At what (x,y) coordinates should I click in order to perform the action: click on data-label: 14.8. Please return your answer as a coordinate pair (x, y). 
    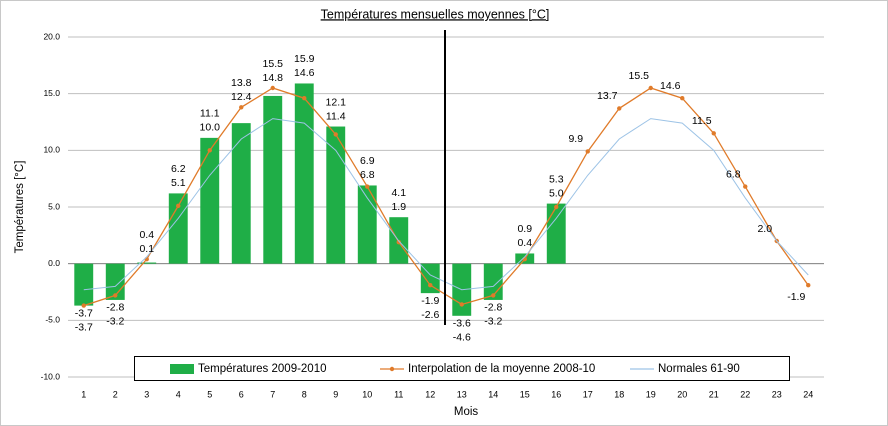
    Looking at the image, I should click on (273, 78).